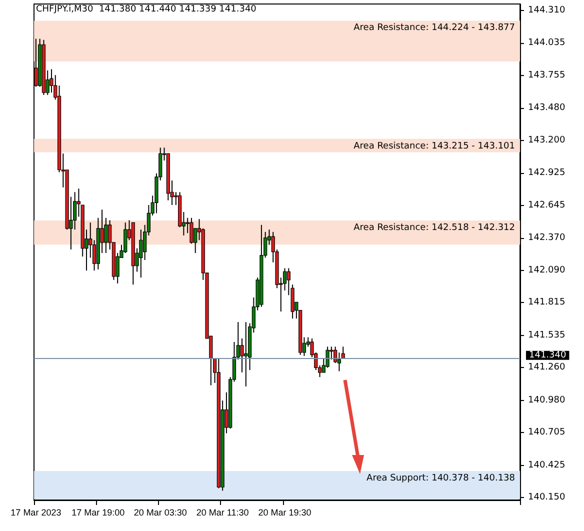 The image size is (584, 531). What do you see at coordinates (547, 173) in the screenshot?
I see `y-tick-label: 142.925` at bounding box center [547, 173].